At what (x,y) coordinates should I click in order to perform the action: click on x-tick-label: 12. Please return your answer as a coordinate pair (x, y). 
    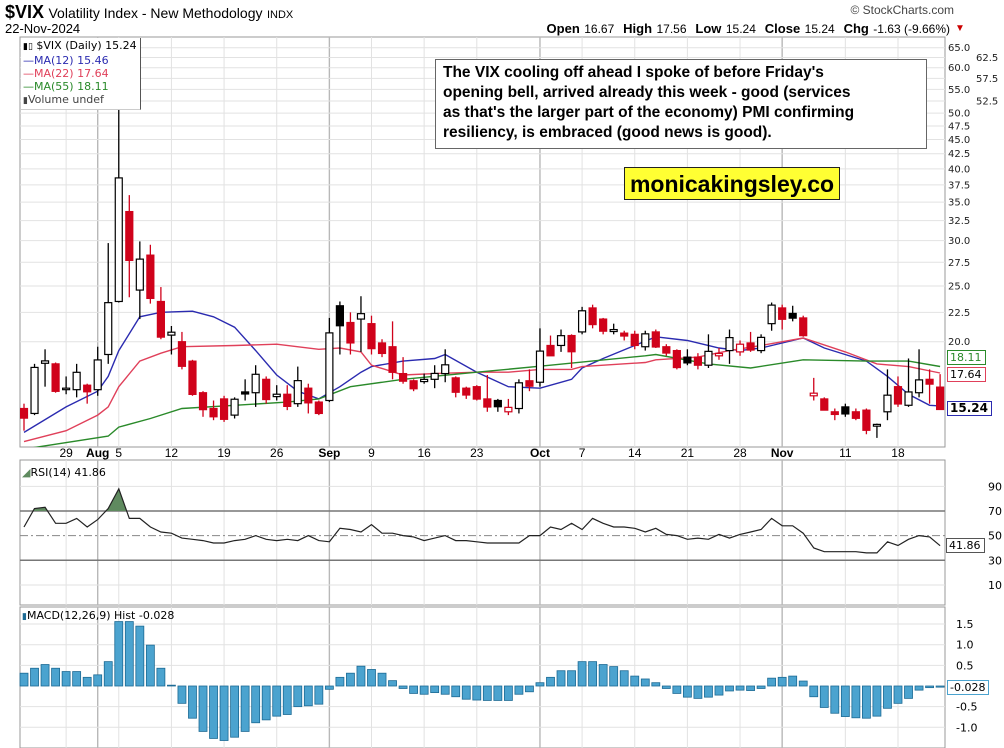
    Looking at the image, I should click on (172, 453).